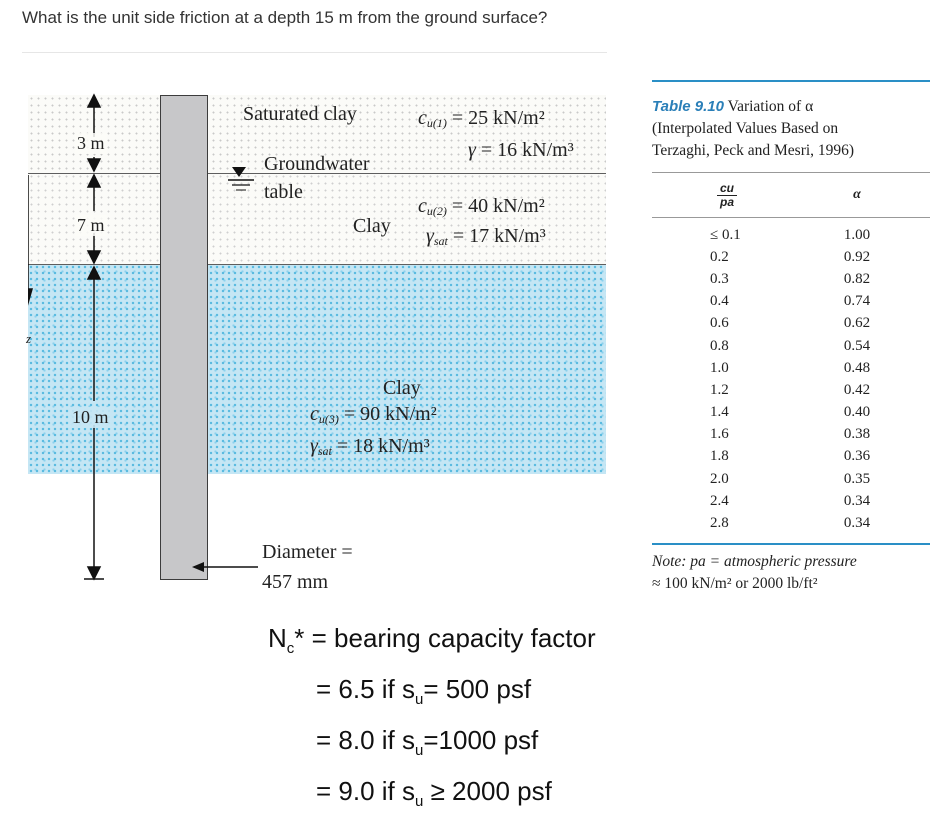  Describe the element at coordinates (719, 278) in the screenshot. I see `cell-cu-pa: 0.3` at that location.